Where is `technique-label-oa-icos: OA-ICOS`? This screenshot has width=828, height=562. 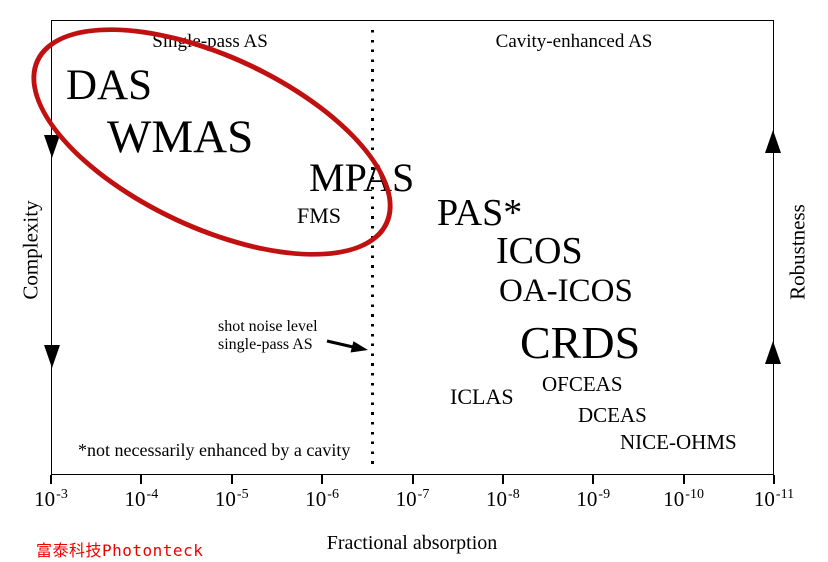 technique-label-oa-icos: OA-ICOS is located at coordinates (566, 291).